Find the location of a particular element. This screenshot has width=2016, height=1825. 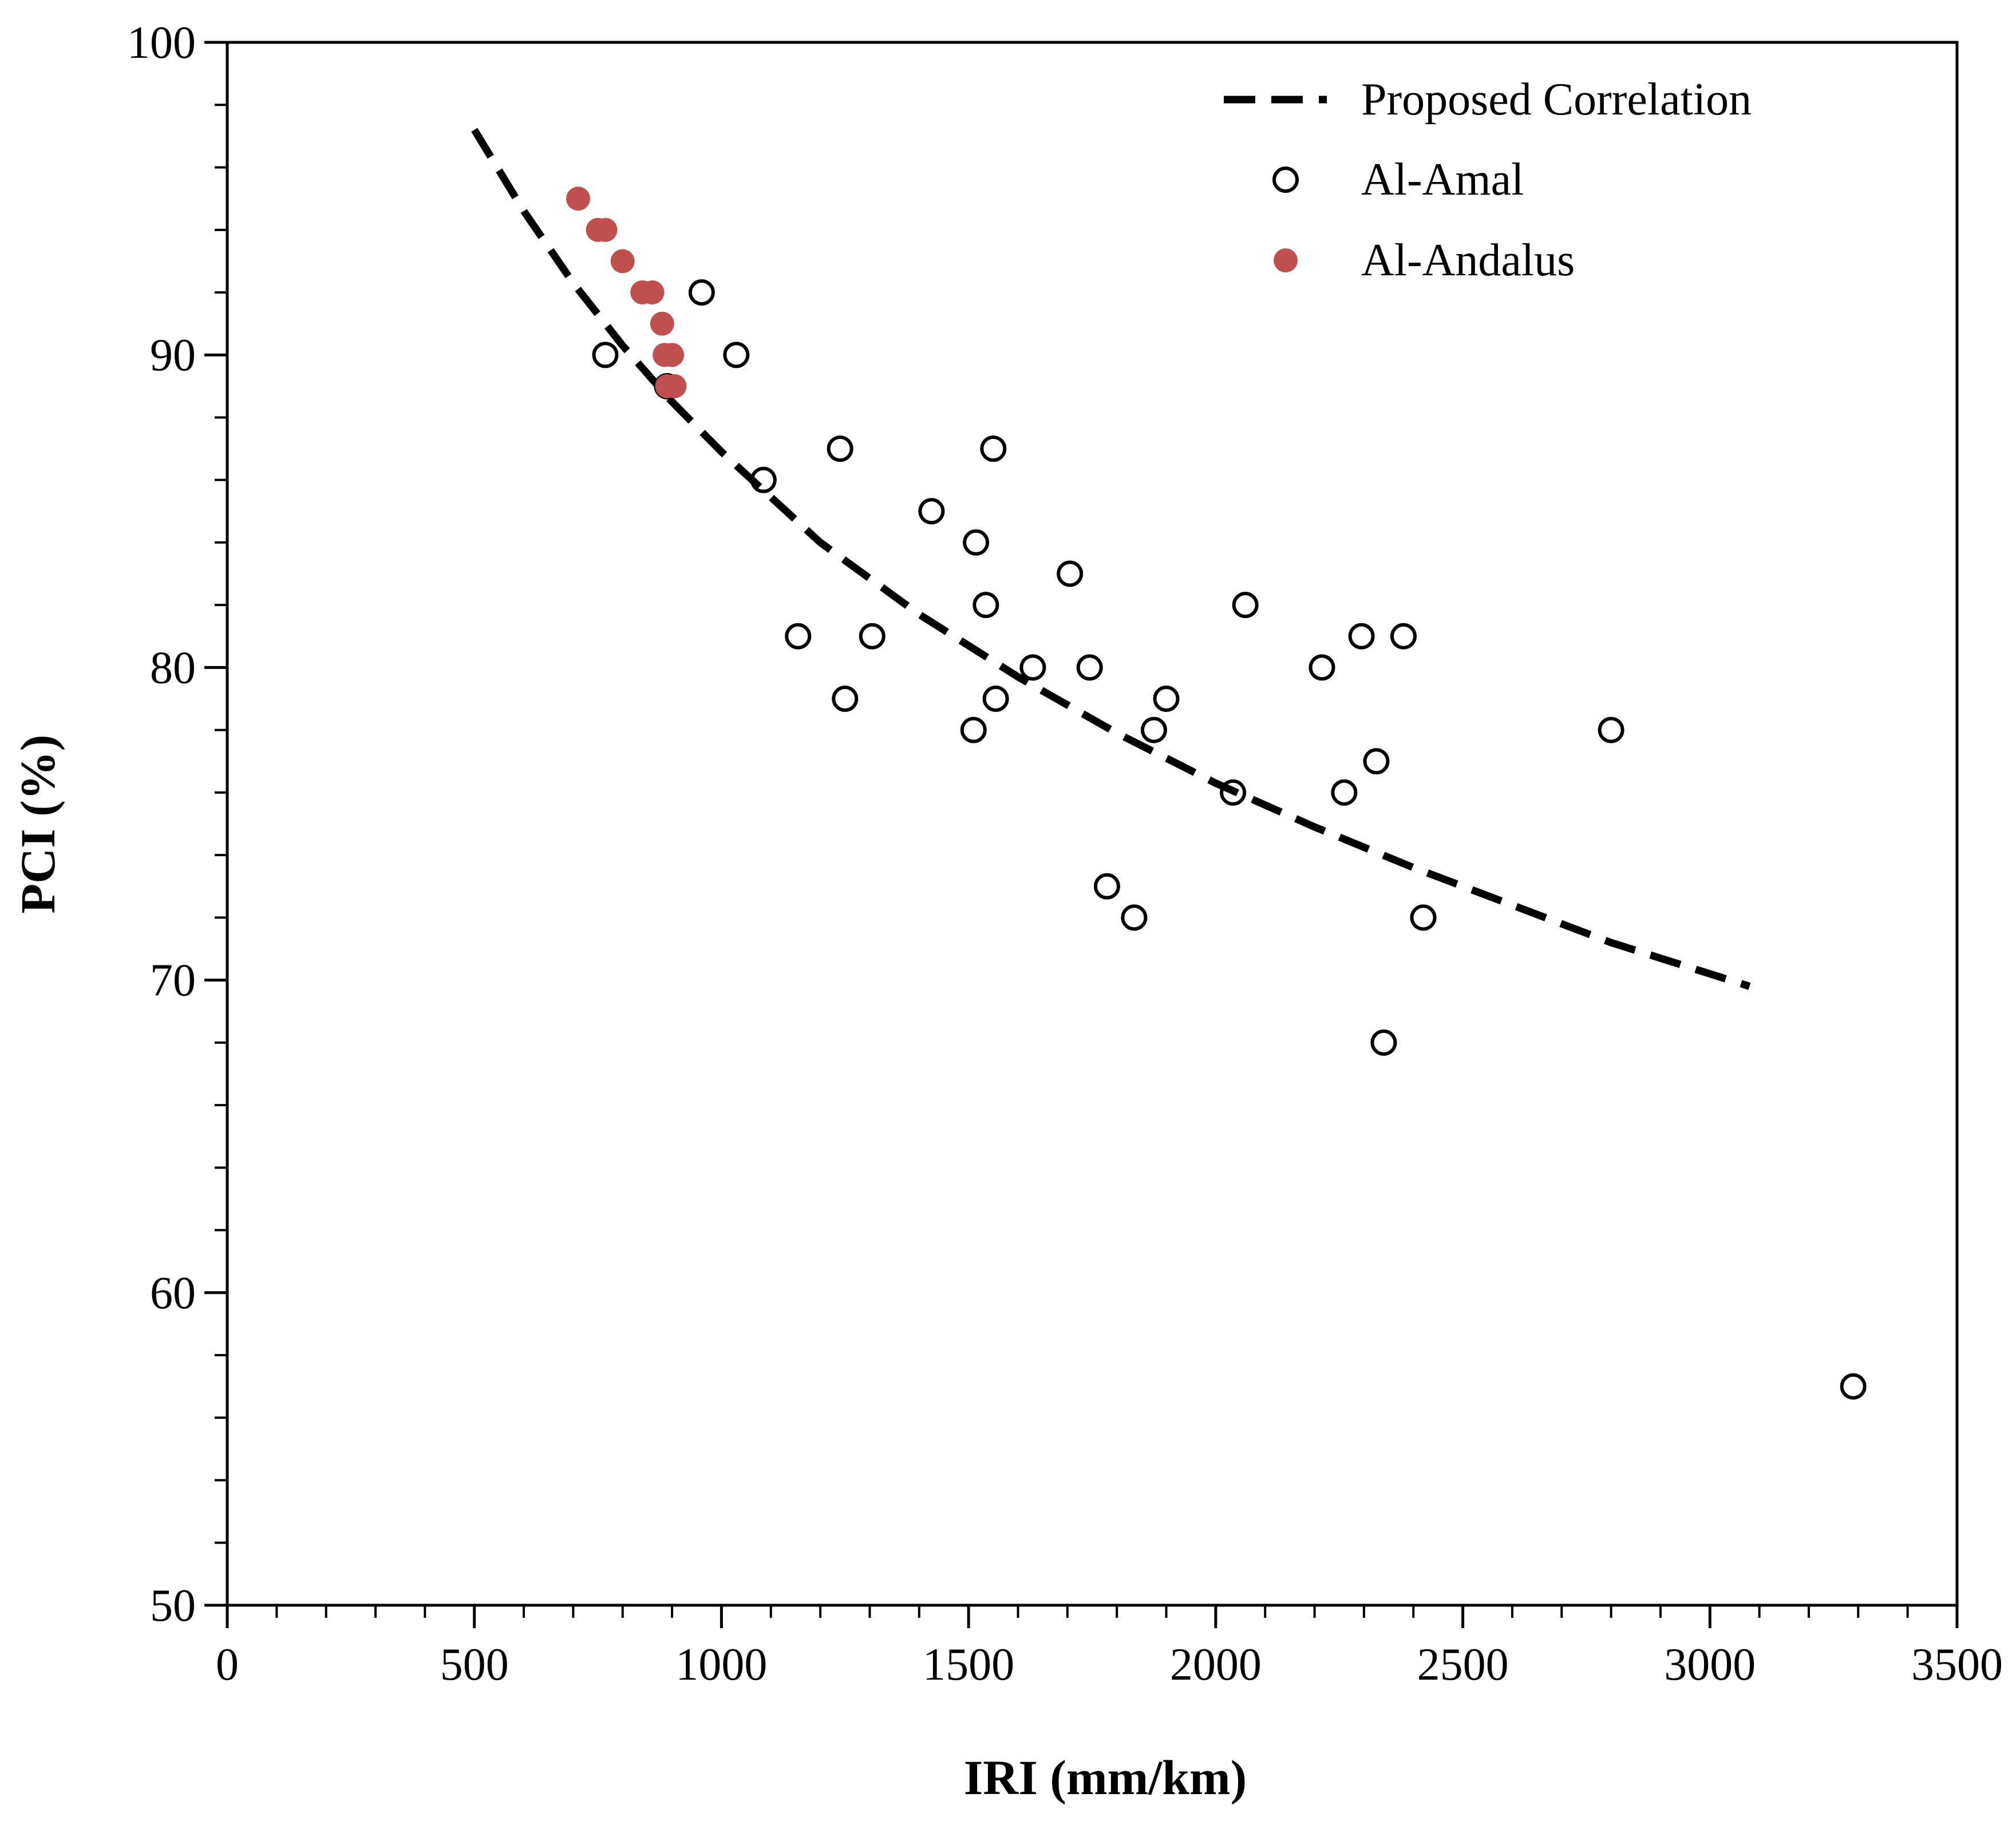

y-tick-label: 80 is located at coordinates (173, 668).